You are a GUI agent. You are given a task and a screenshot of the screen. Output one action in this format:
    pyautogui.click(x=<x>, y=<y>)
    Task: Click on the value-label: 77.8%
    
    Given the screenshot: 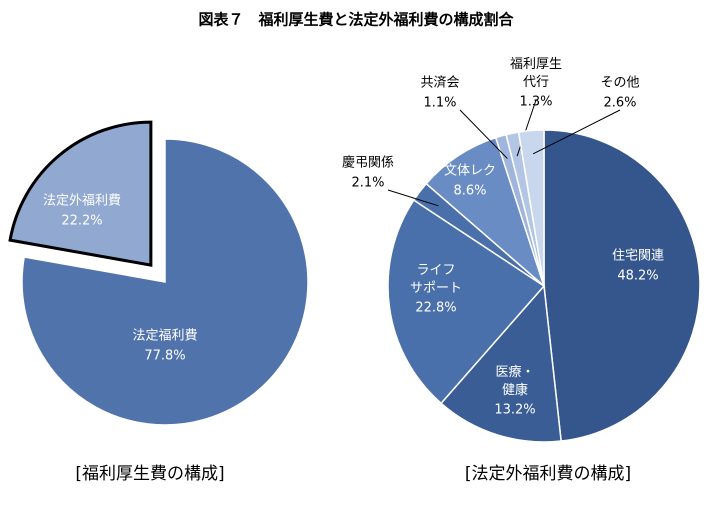 What is the action you would take?
    pyautogui.click(x=164, y=356)
    